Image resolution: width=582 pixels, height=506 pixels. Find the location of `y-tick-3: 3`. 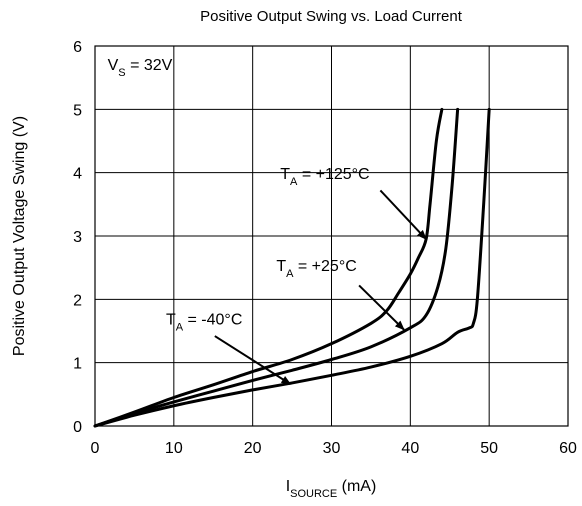

y-tick-3: 3 is located at coordinates (77, 237).